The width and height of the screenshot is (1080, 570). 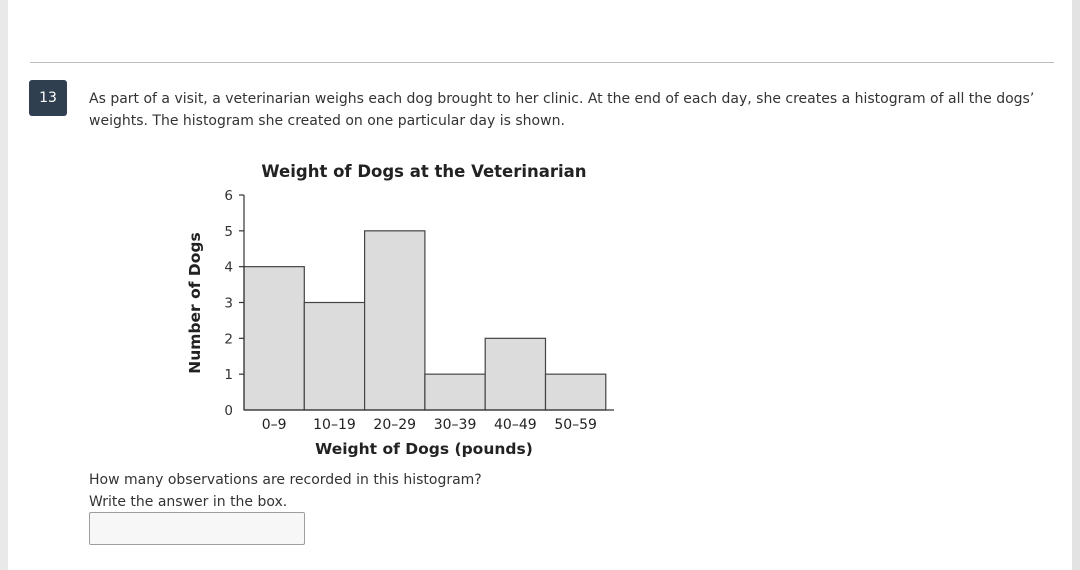 What do you see at coordinates (228, 232) in the screenshot?
I see `y-tick-label: 5` at bounding box center [228, 232].